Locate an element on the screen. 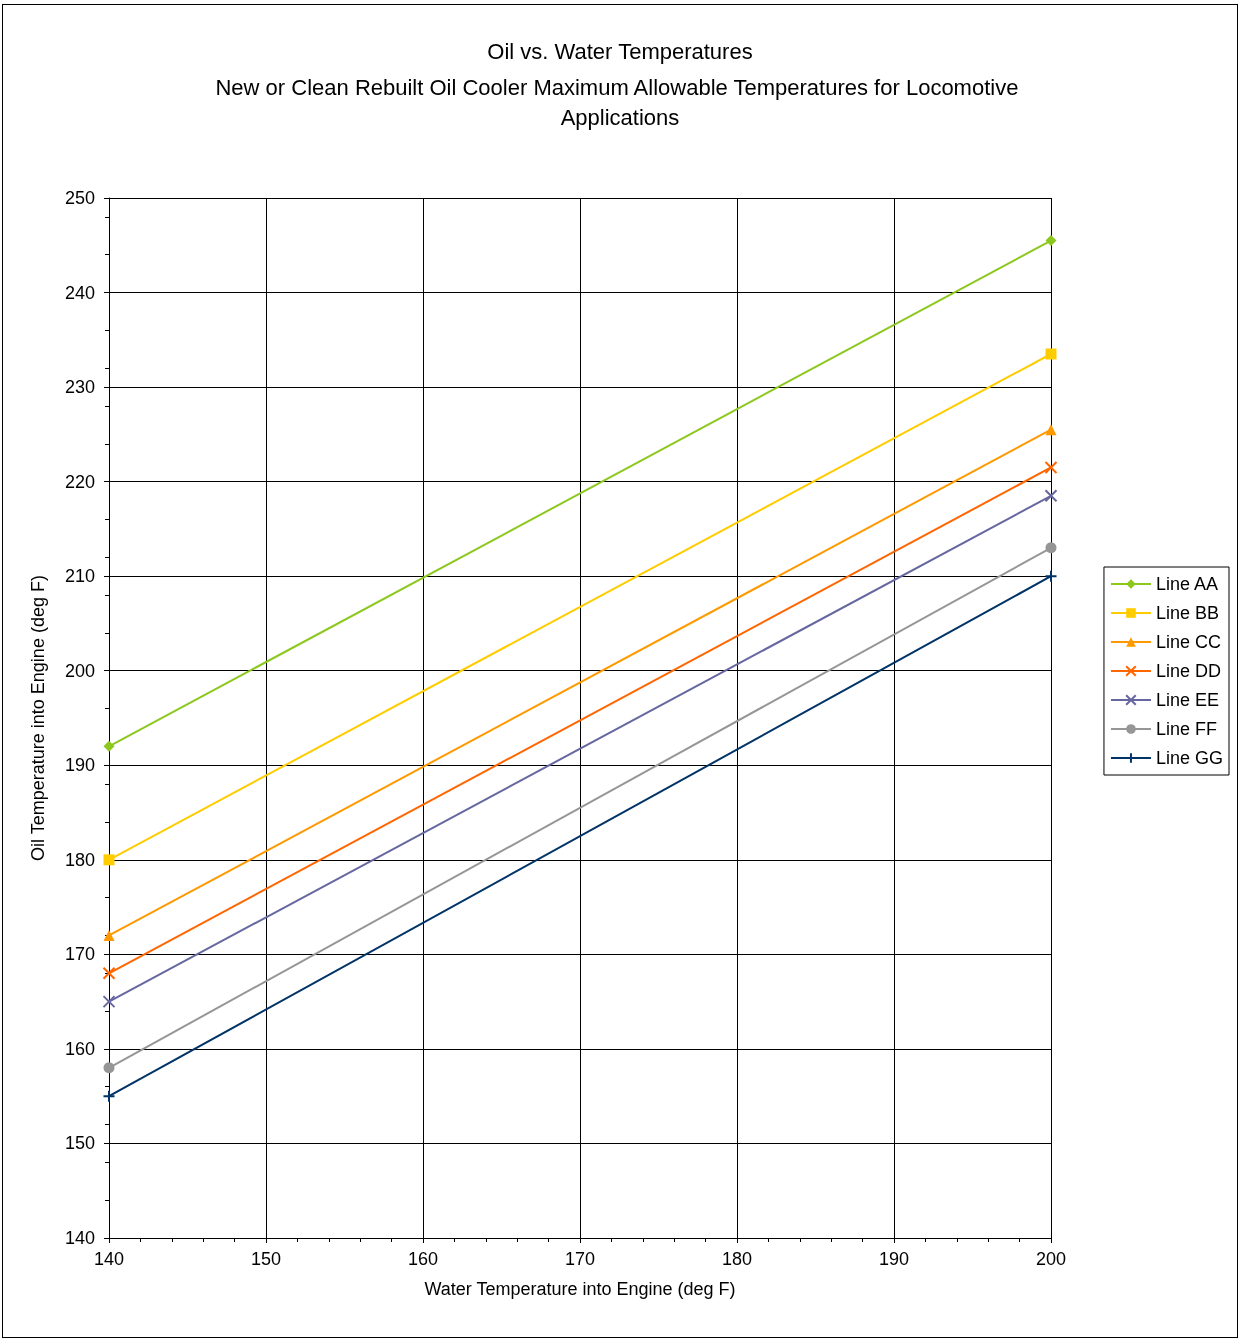 The width and height of the screenshot is (1241, 1340). x-tick-label: 190 is located at coordinates (894, 1259).